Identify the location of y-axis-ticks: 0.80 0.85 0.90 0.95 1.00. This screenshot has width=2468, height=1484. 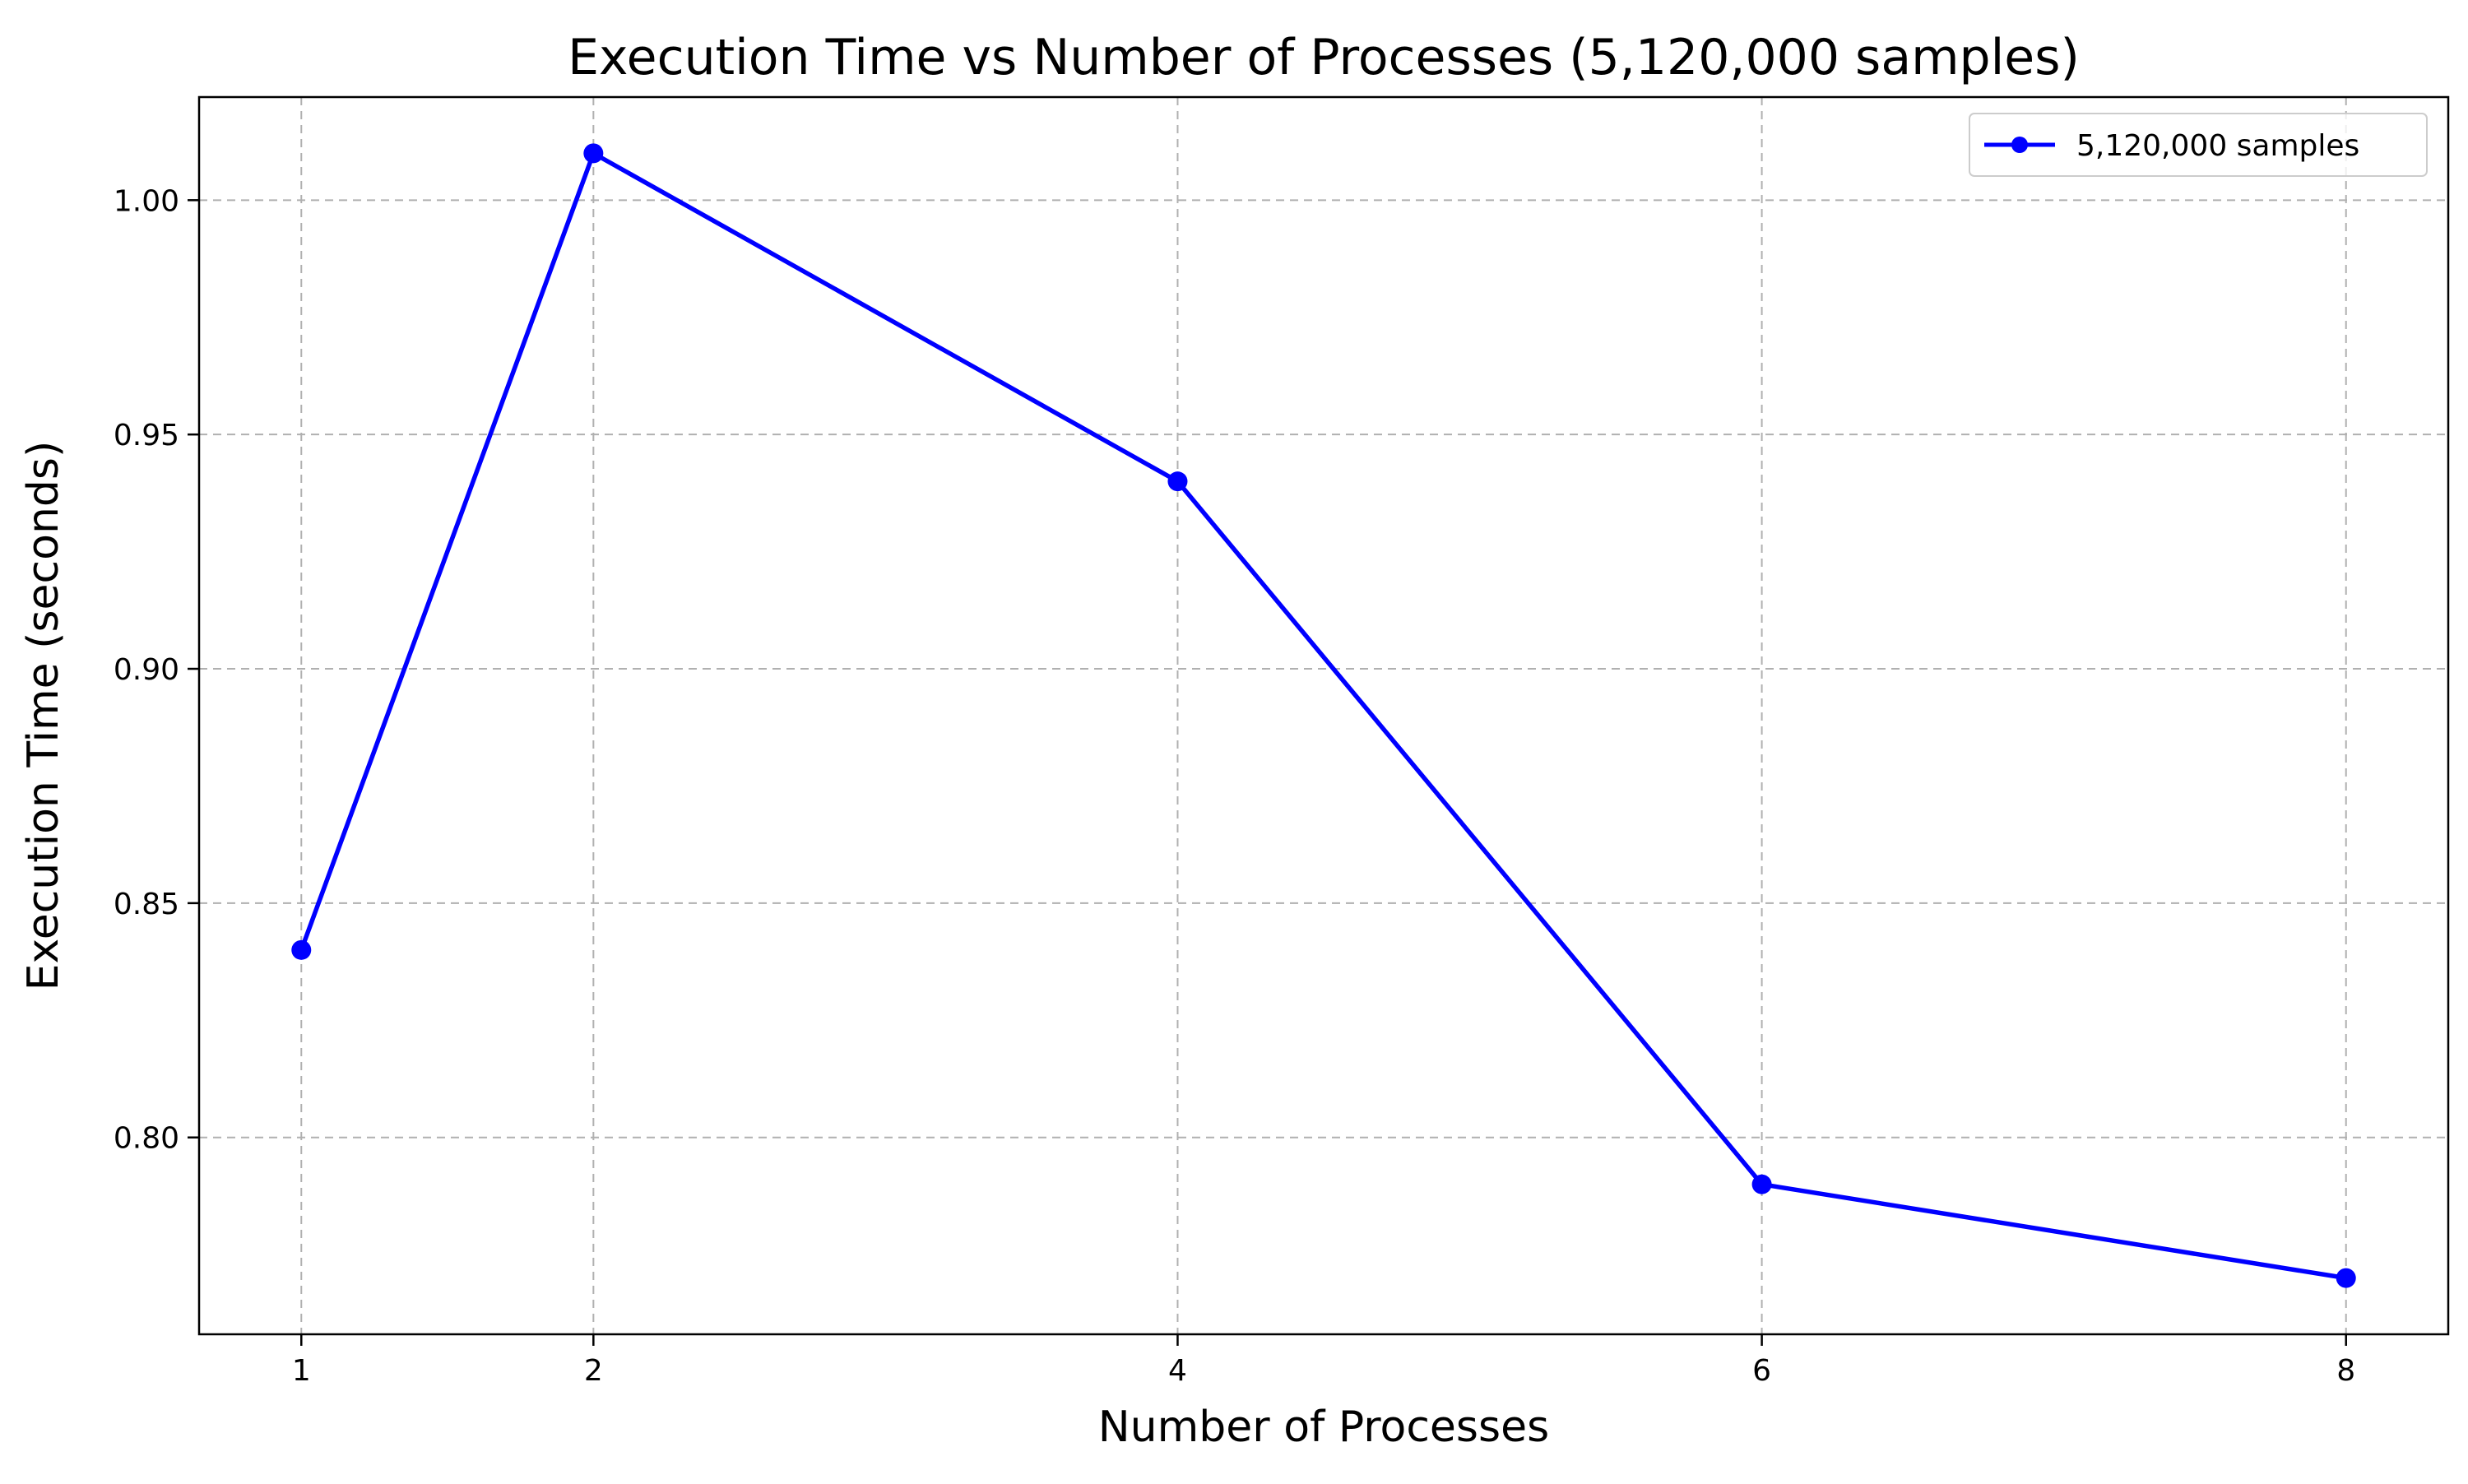
(156, 670).